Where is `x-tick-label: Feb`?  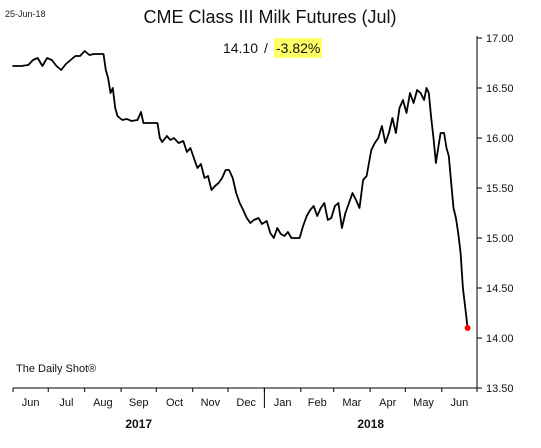
x-tick-label: Feb is located at coordinates (317, 403).